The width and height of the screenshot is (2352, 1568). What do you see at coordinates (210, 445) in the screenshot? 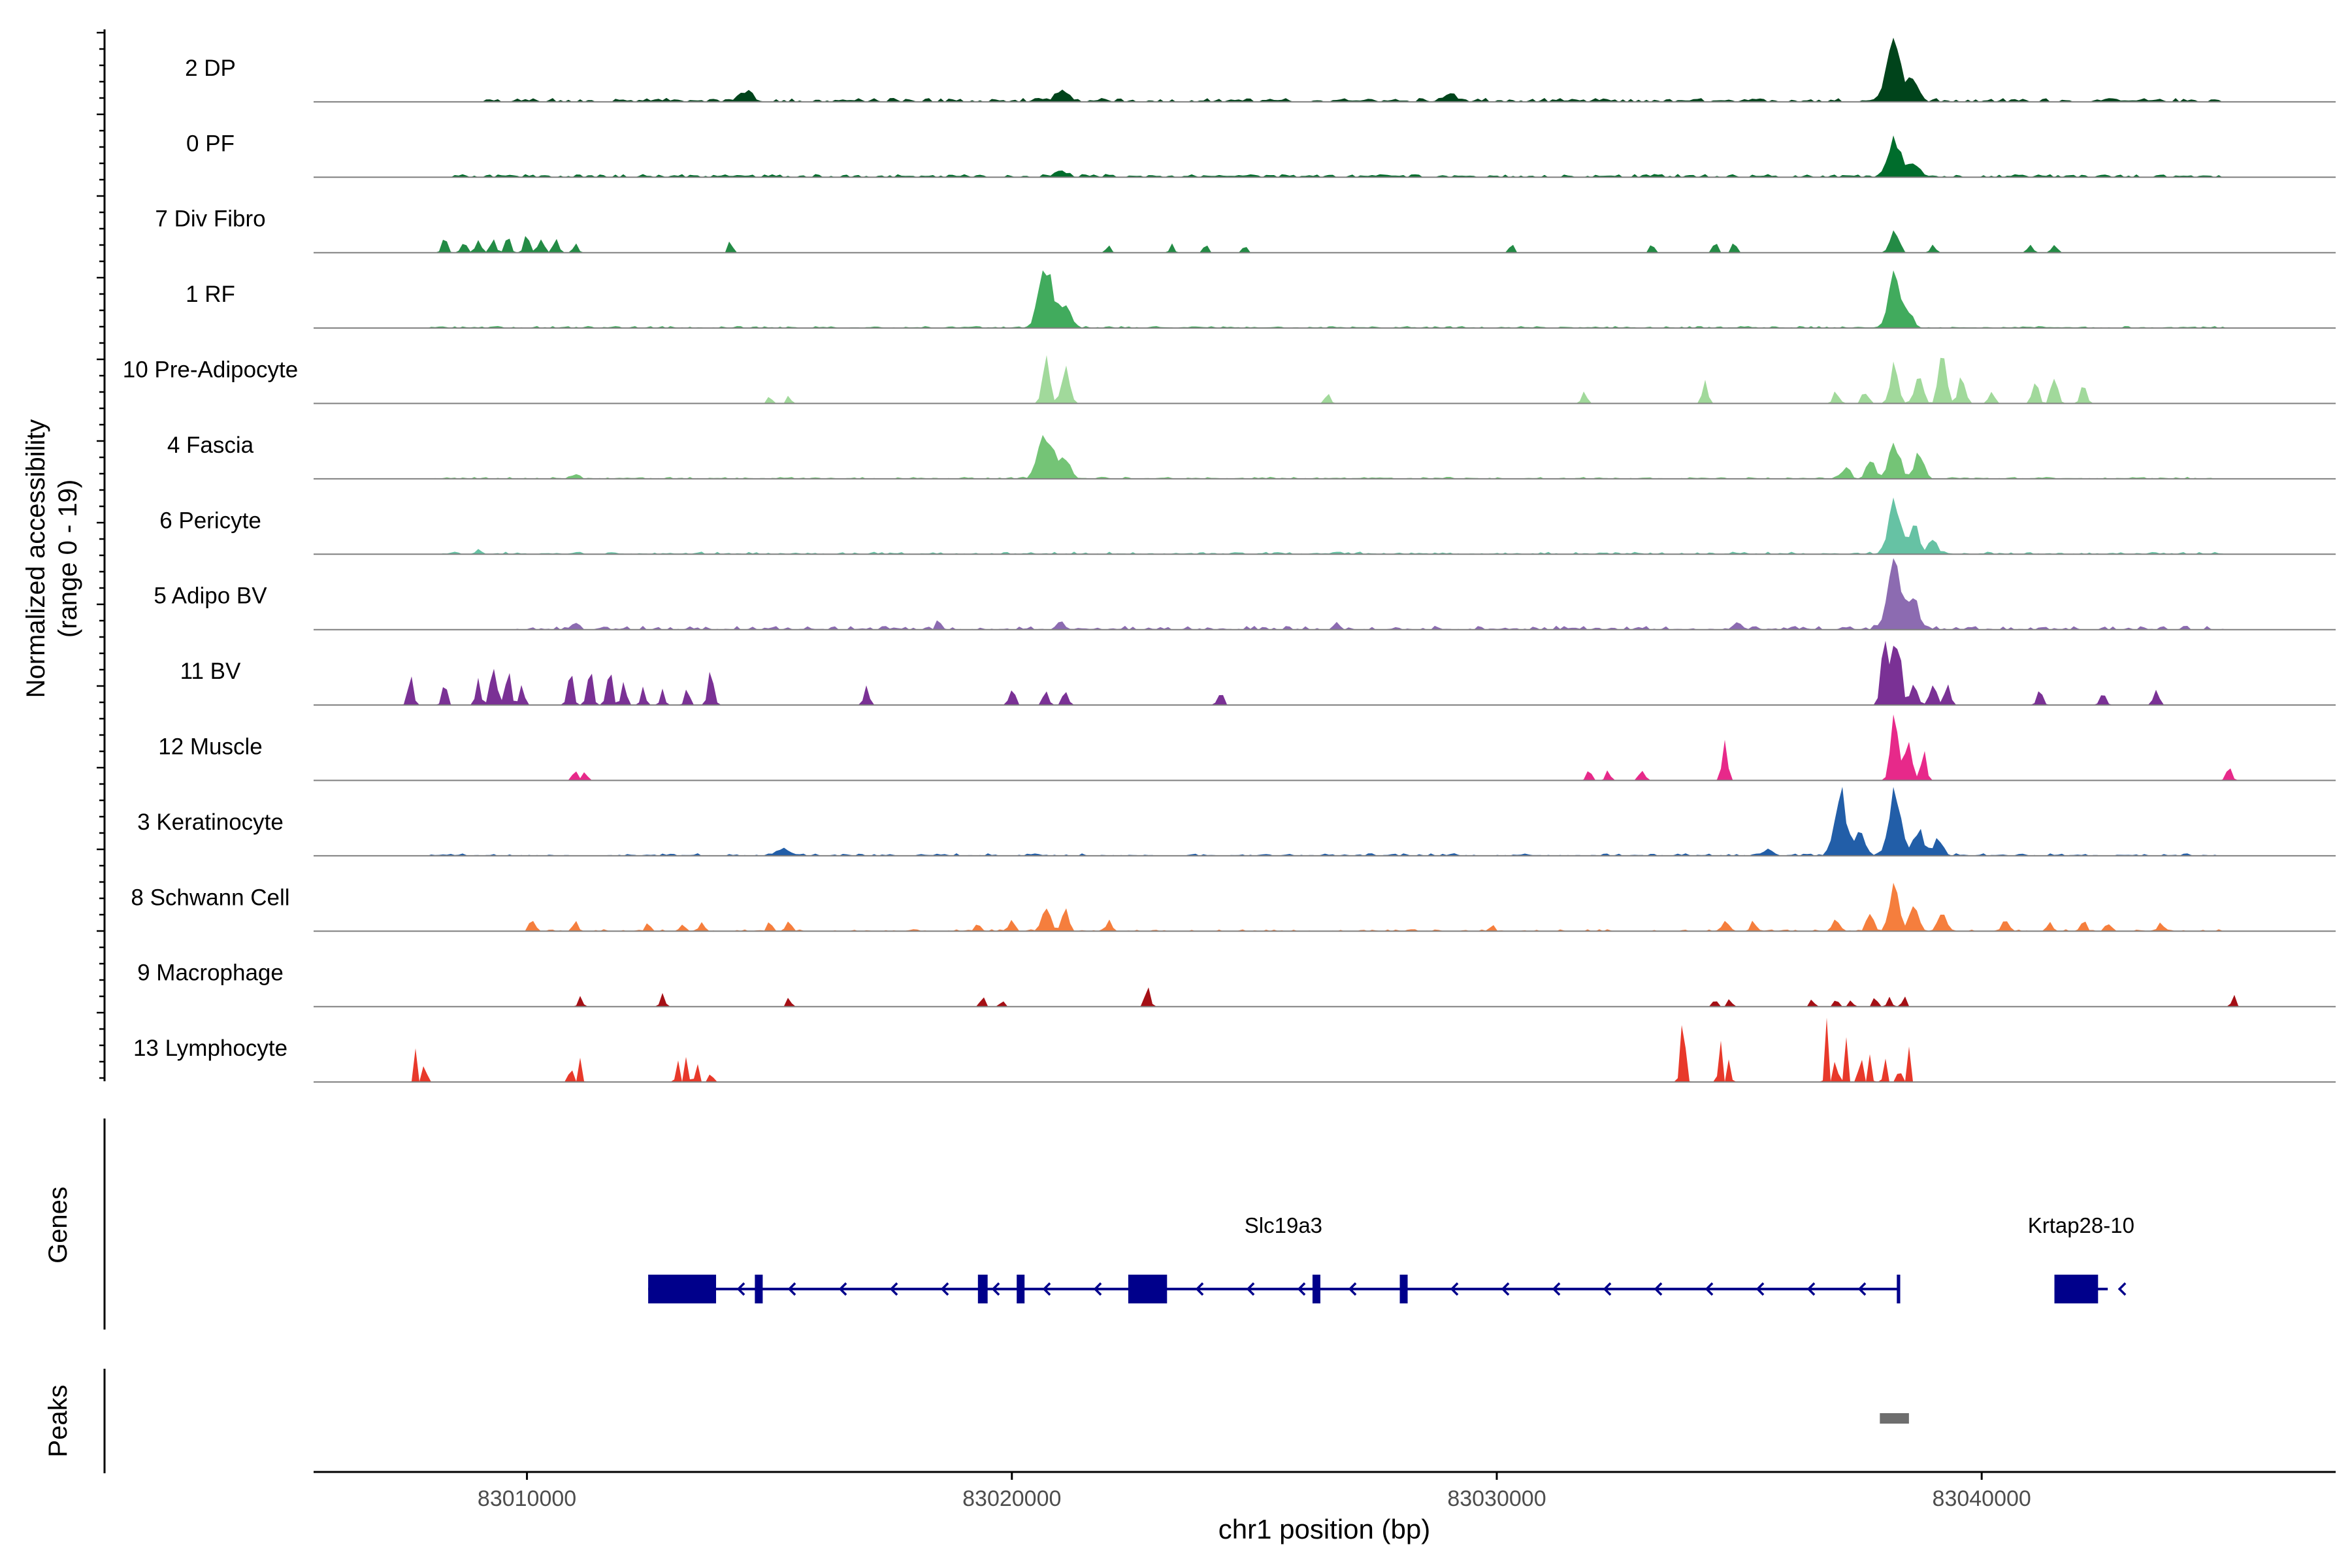
I see `track-label: 4 Fascia` at bounding box center [210, 445].